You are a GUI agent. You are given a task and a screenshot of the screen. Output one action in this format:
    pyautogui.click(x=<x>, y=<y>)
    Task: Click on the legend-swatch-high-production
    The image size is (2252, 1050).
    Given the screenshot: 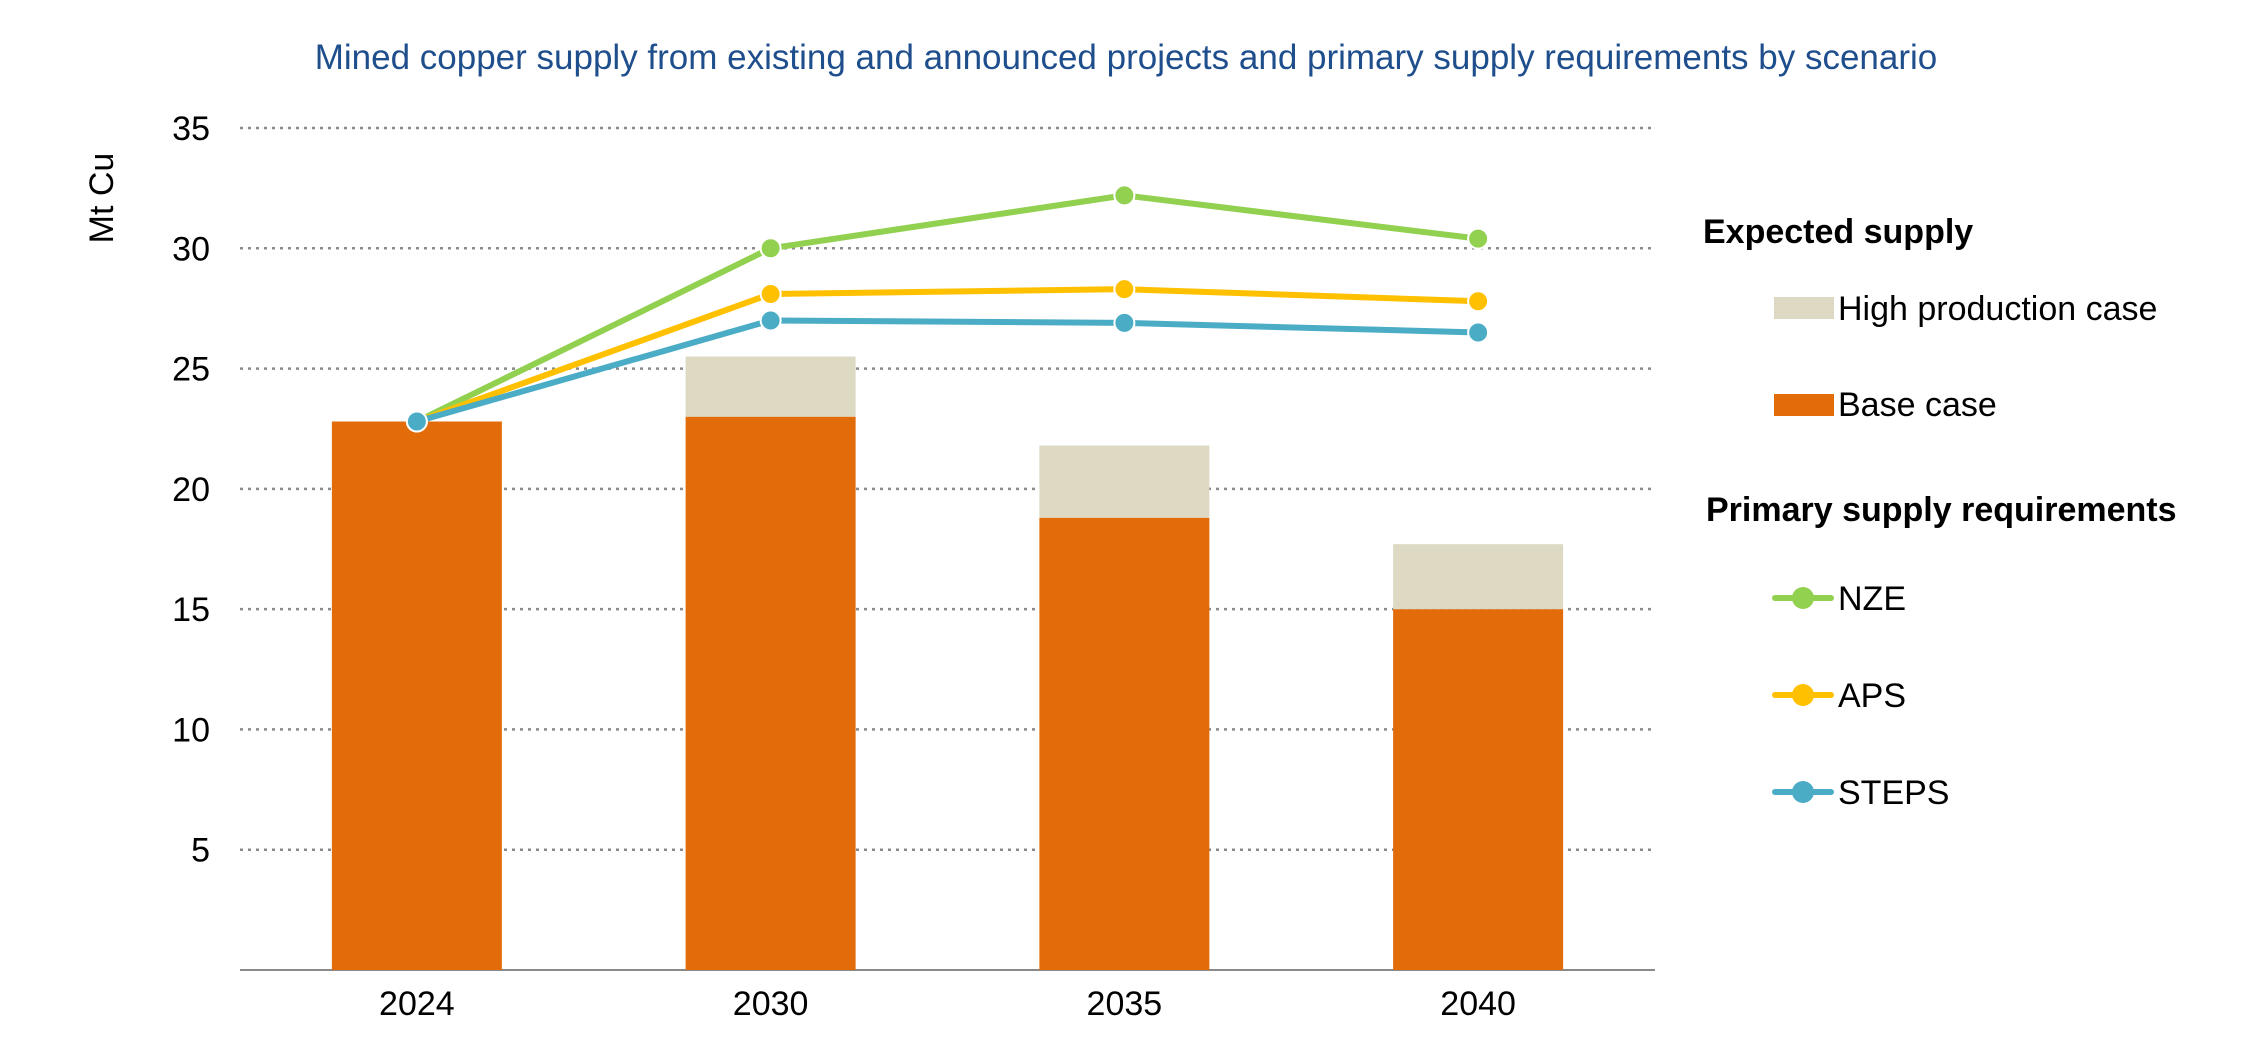 What is the action you would take?
    pyautogui.click(x=1804, y=308)
    